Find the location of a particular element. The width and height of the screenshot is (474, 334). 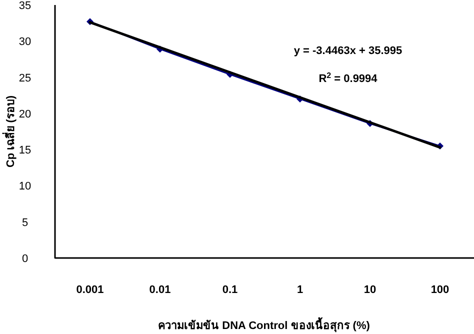

annotation: R$^{2}$ = 0.9994 is located at coordinates (348, 77).